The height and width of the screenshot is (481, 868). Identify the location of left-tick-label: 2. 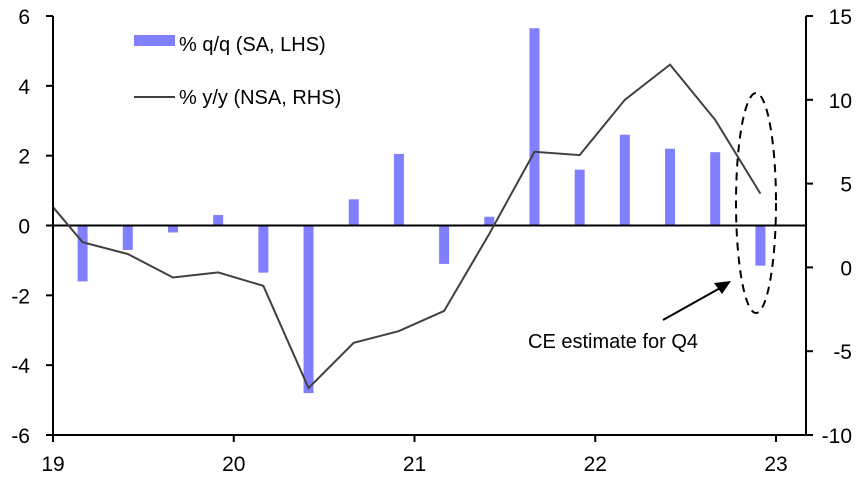
(24, 157).